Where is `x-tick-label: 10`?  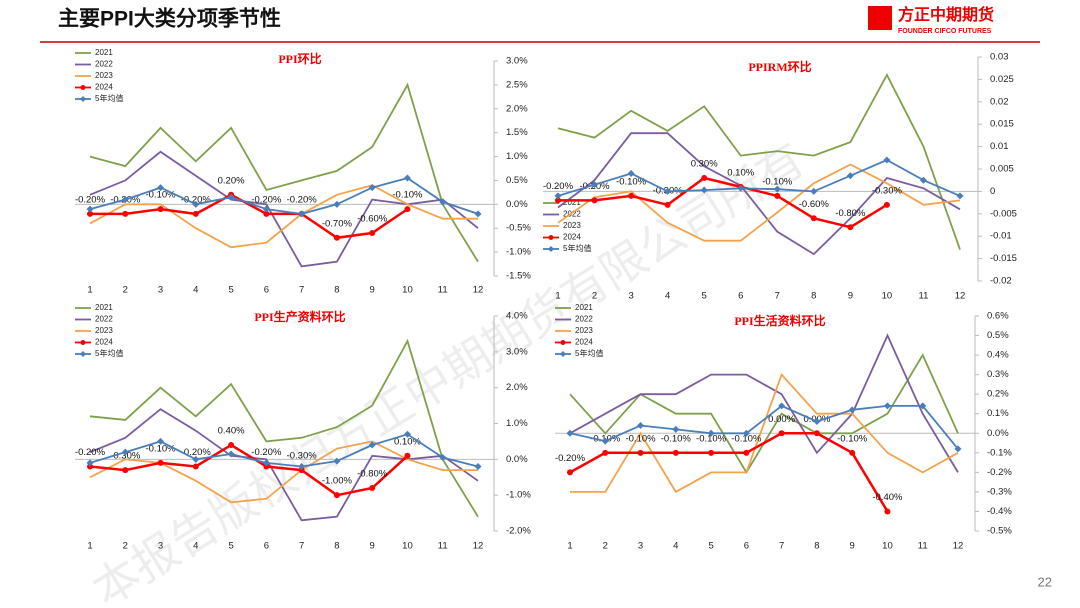 x-tick-label: 10 is located at coordinates (887, 296).